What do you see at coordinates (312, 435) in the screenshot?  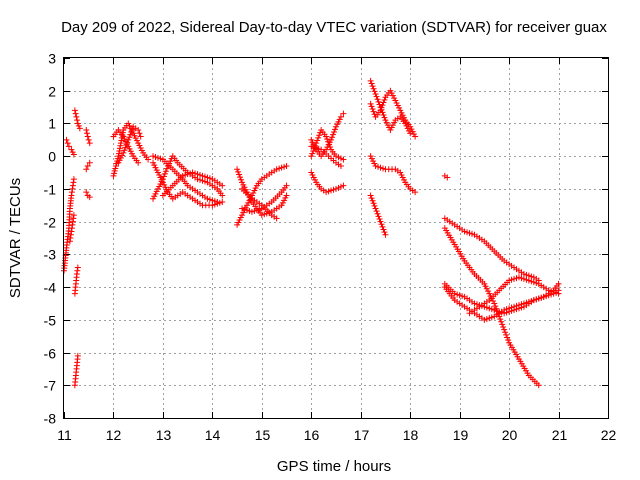 I see `x-tick-label: 16` at bounding box center [312, 435].